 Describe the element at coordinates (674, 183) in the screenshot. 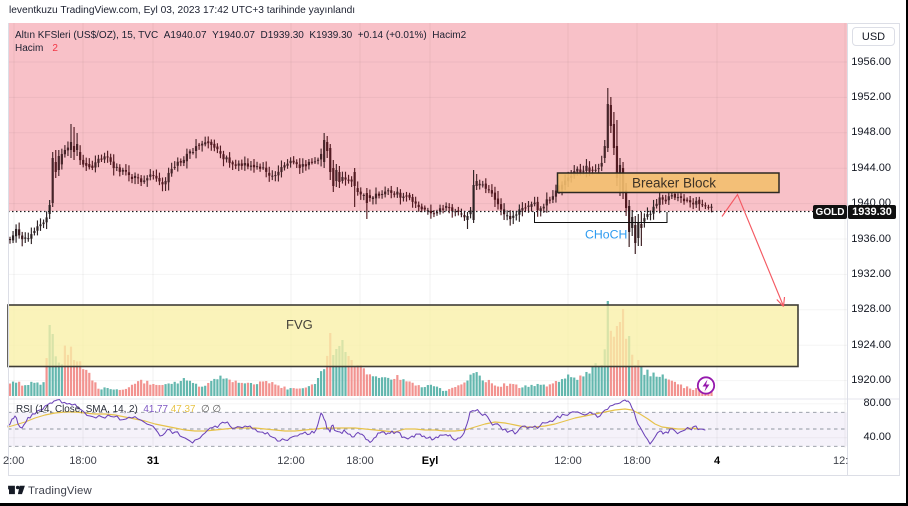

I see `svg-text: Breaker Block` at that location.